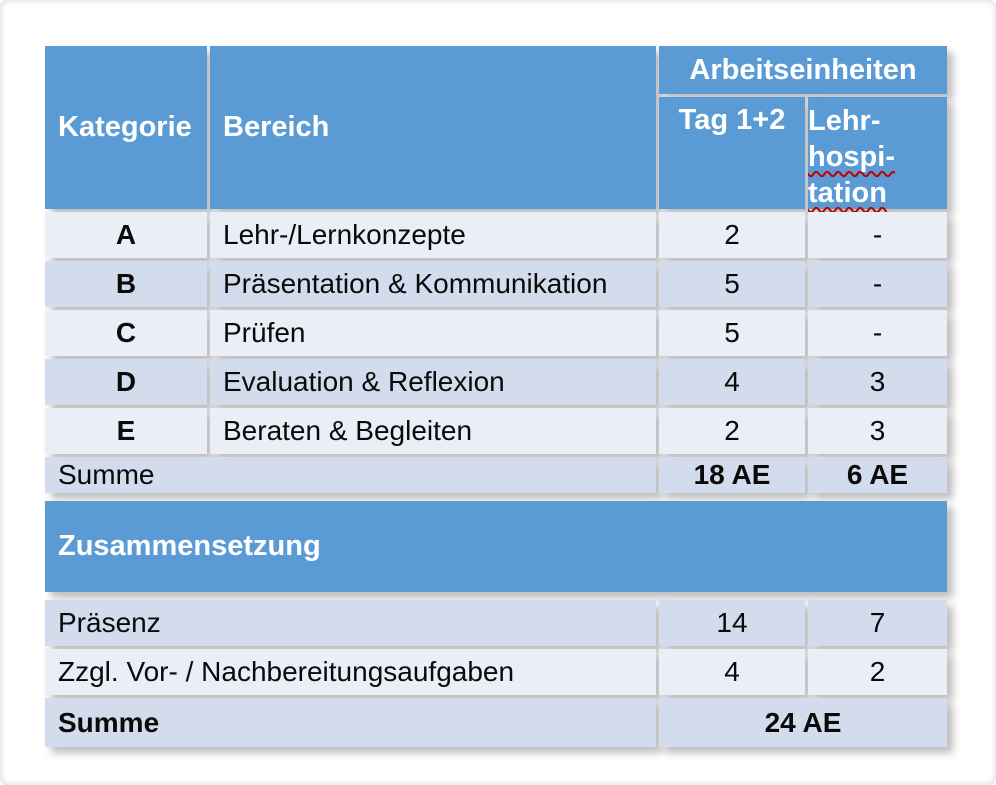 This screenshot has width=996, height=785. I want to click on summe-total-label-cell: Summe, so click(350, 722).